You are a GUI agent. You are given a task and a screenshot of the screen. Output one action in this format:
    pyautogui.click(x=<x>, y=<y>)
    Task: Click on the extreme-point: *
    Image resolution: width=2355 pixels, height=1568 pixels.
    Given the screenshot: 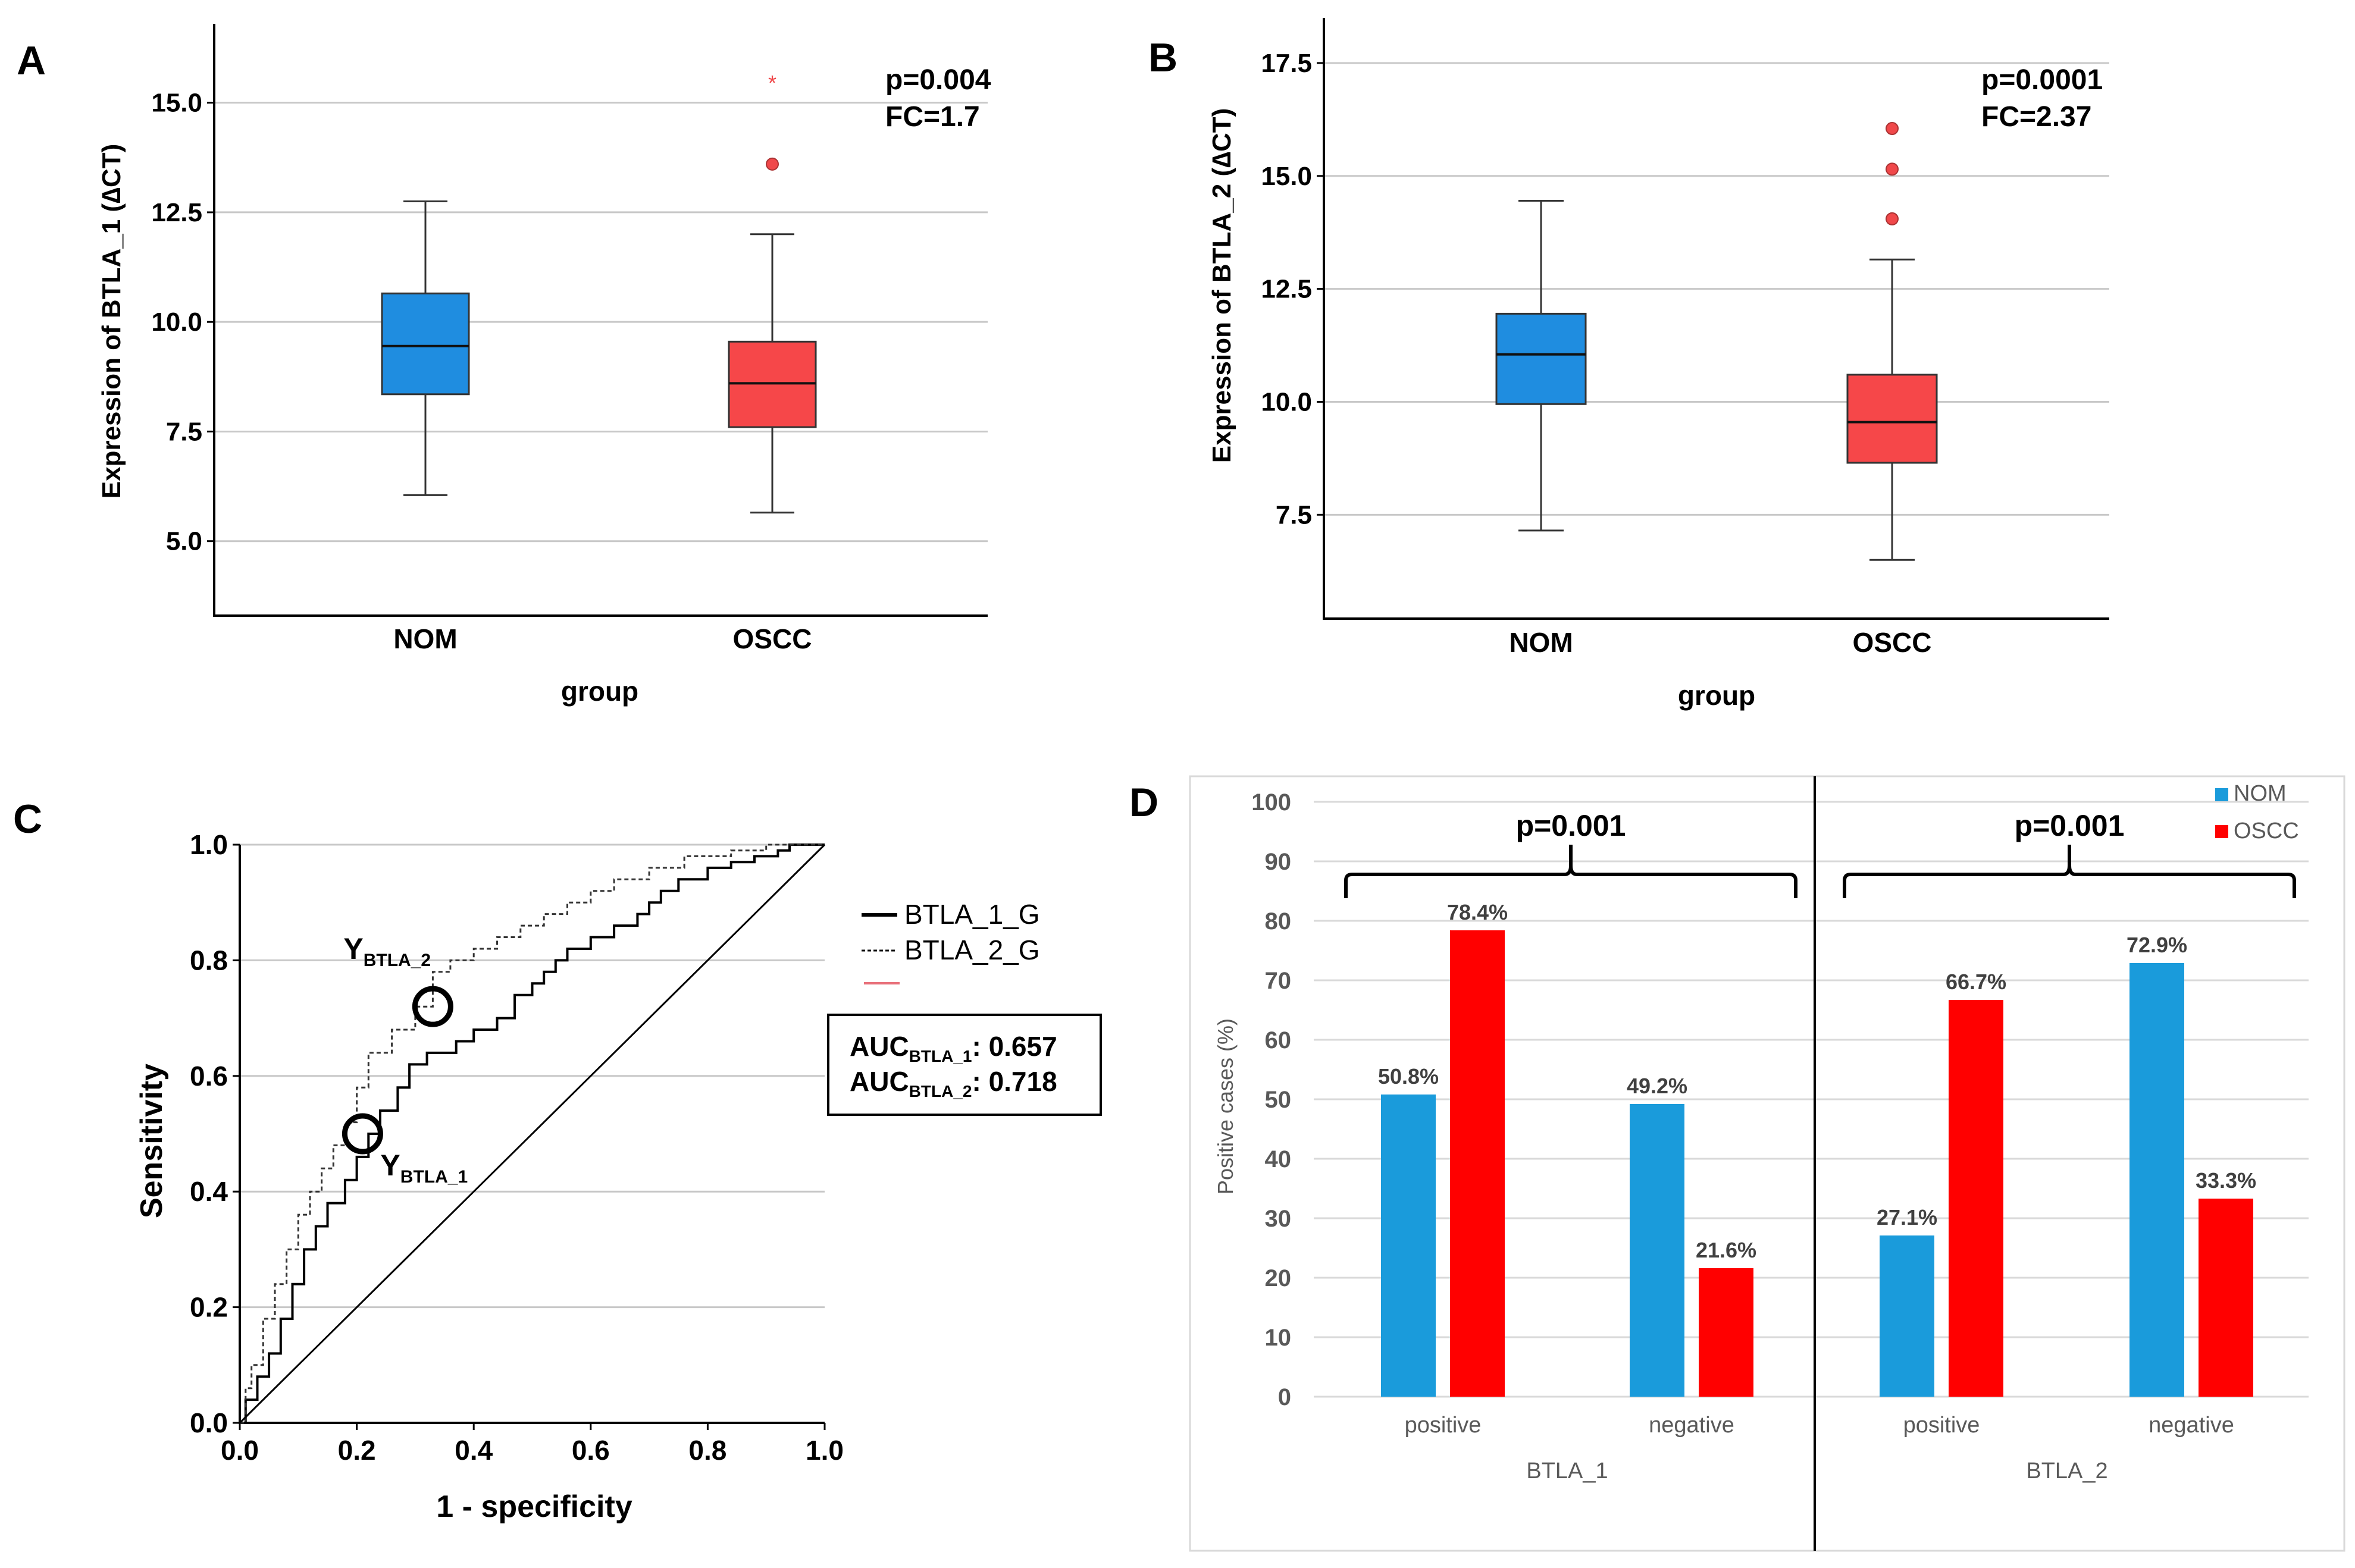 What is the action you would take?
    pyautogui.click(x=772, y=83)
    